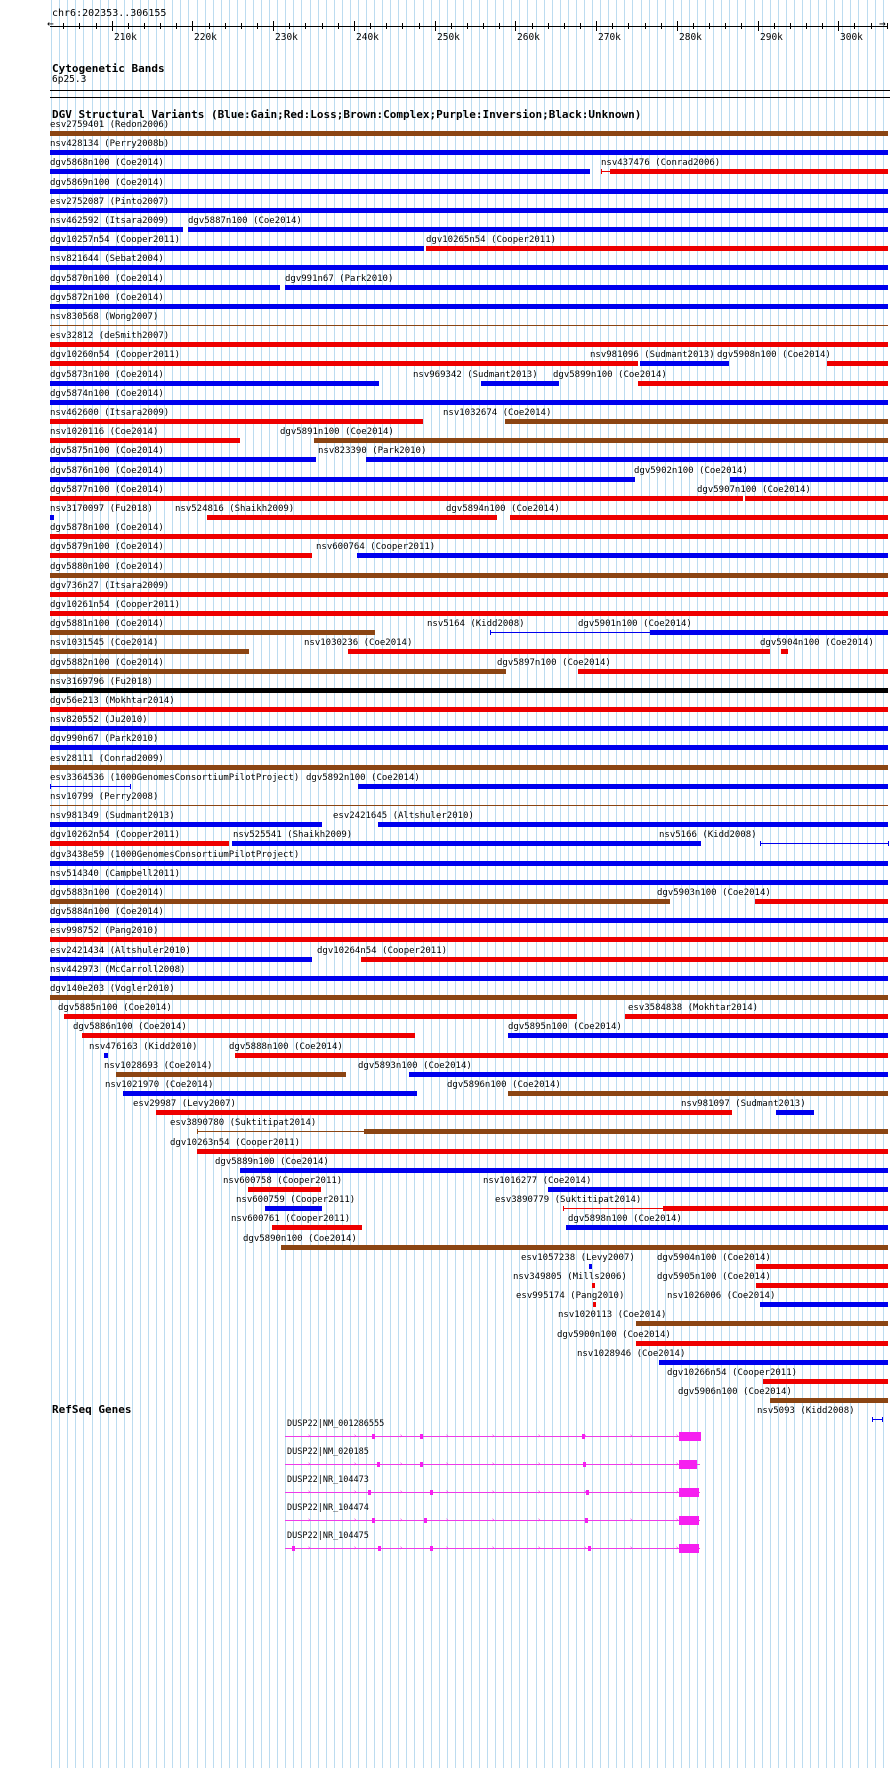  I want to click on variant-label: dgv10261n54 (Cooper2011), so click(115, 605).